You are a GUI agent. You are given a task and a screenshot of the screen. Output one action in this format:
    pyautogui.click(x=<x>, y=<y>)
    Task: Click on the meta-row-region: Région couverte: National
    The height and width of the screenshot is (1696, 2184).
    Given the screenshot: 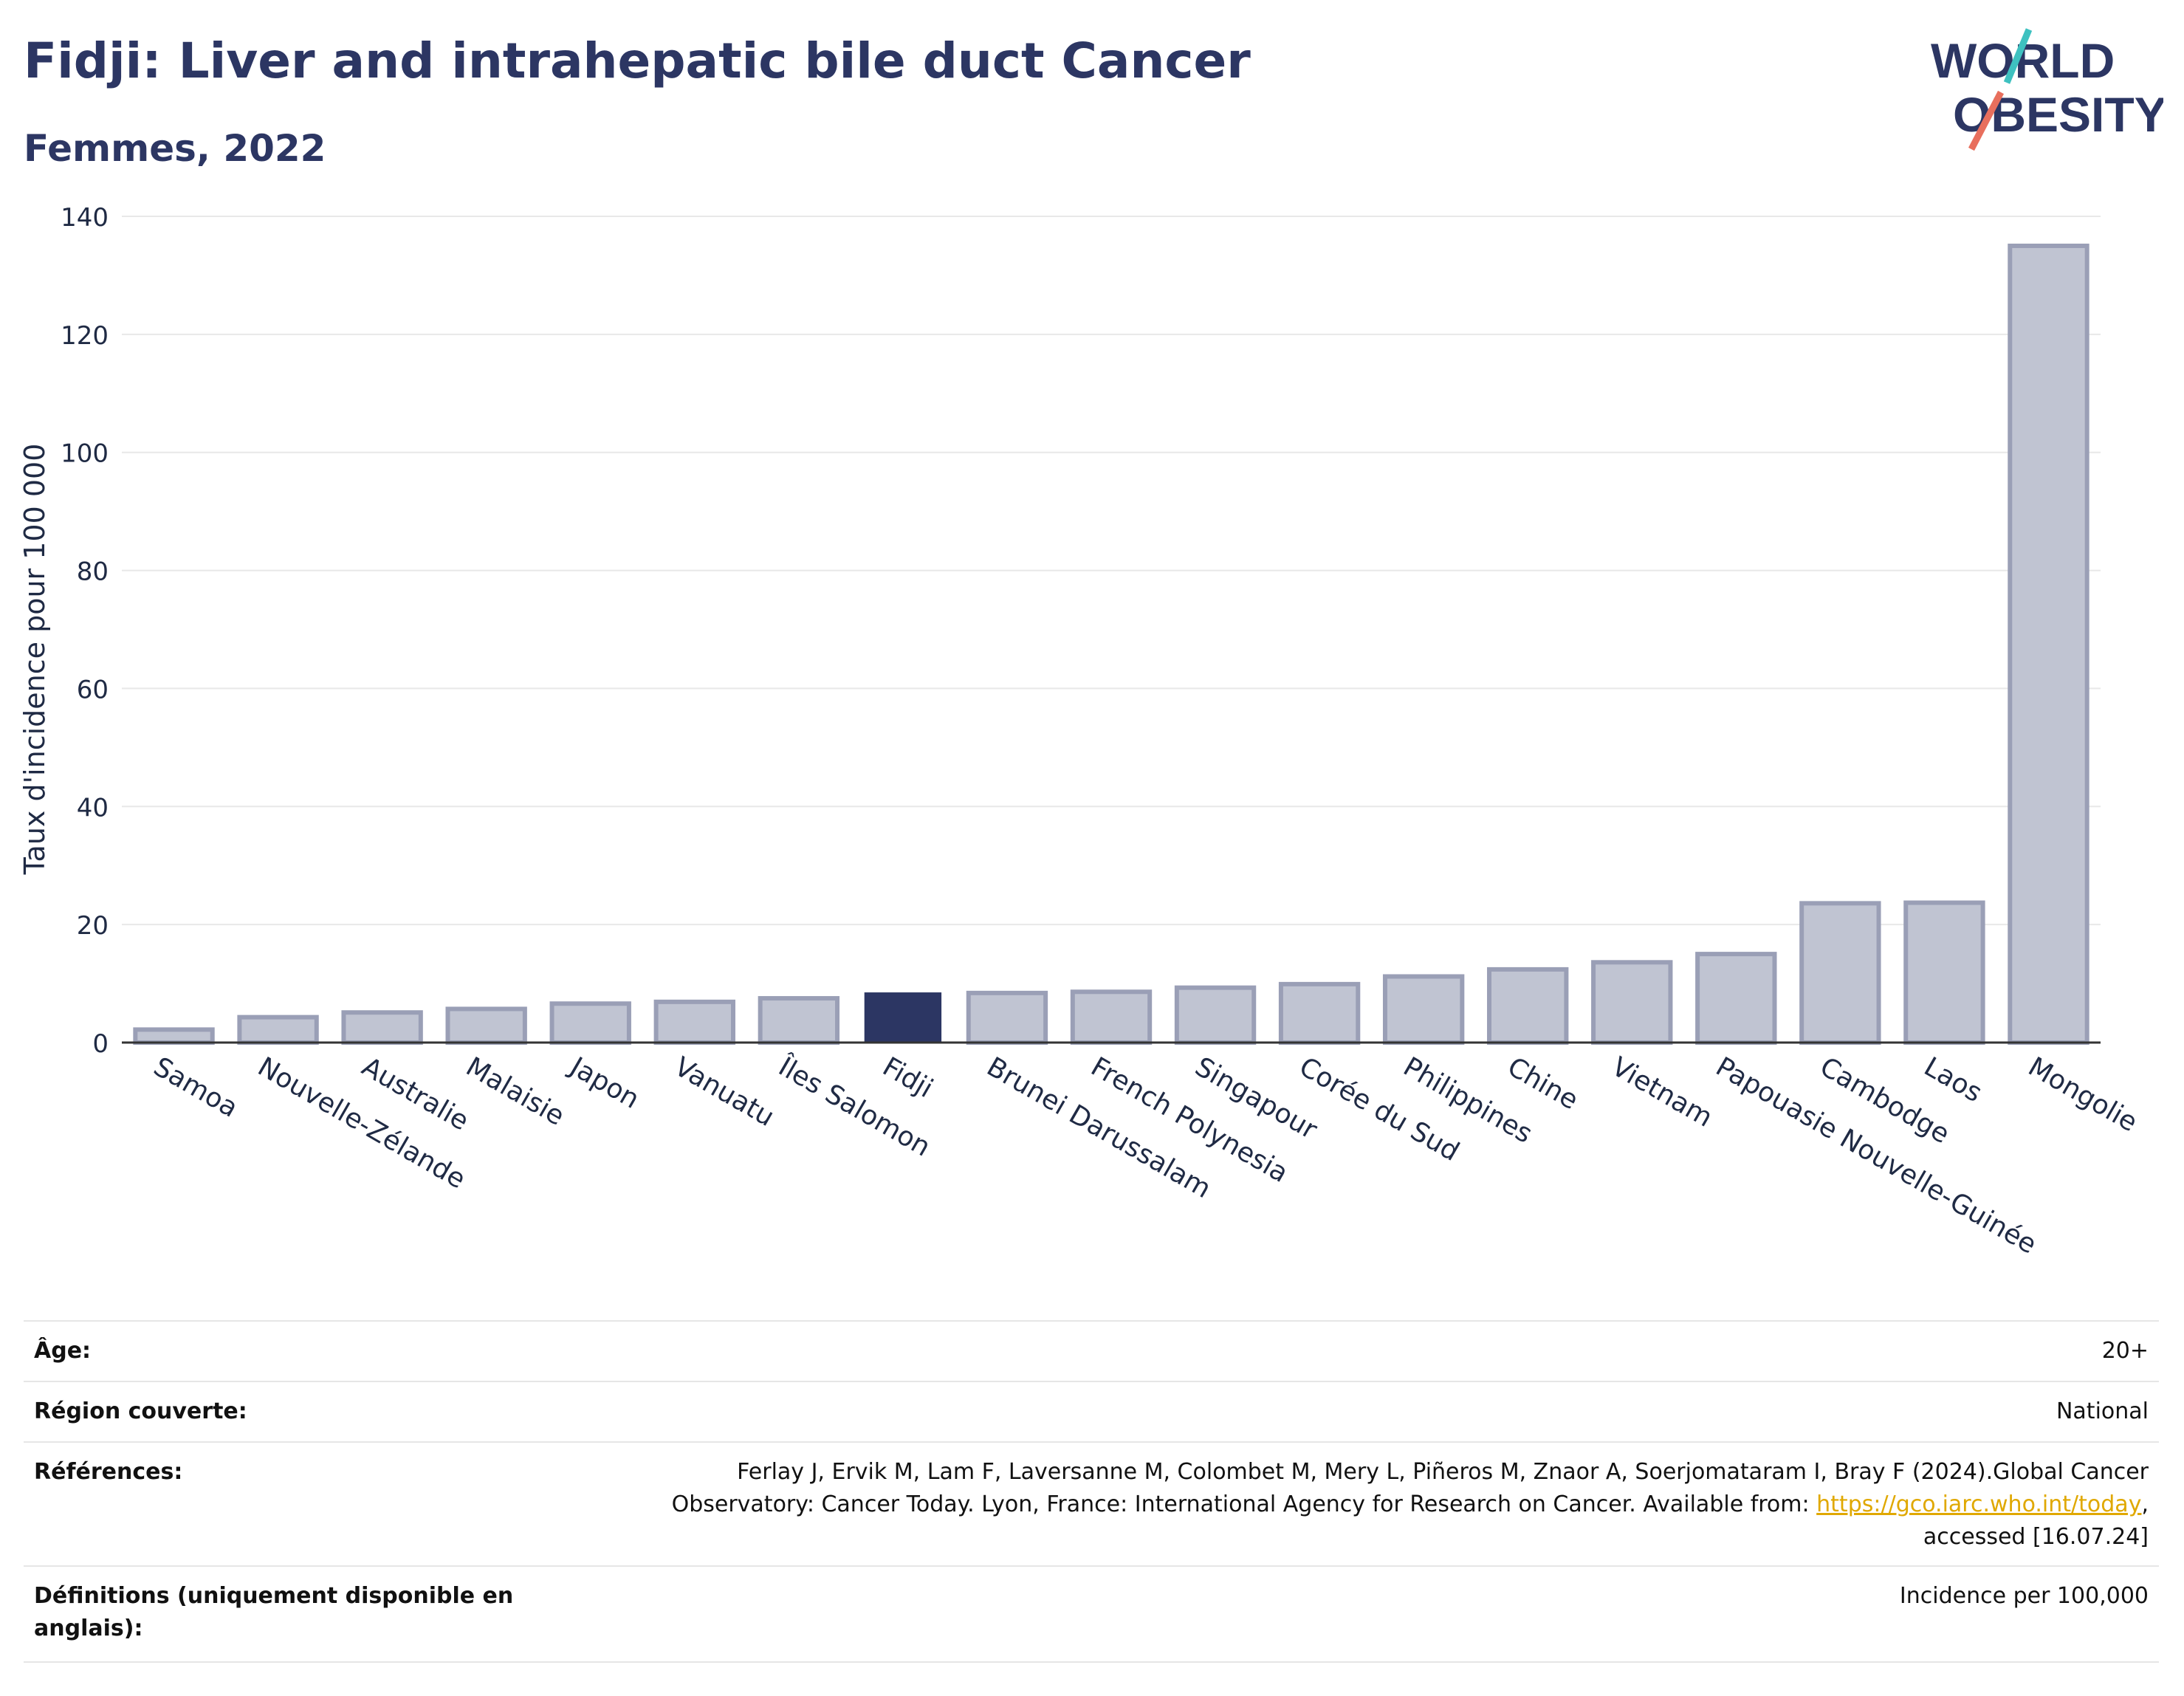 What is the action you would take?
    pyautogui.click(x=1092, y=1412)
    